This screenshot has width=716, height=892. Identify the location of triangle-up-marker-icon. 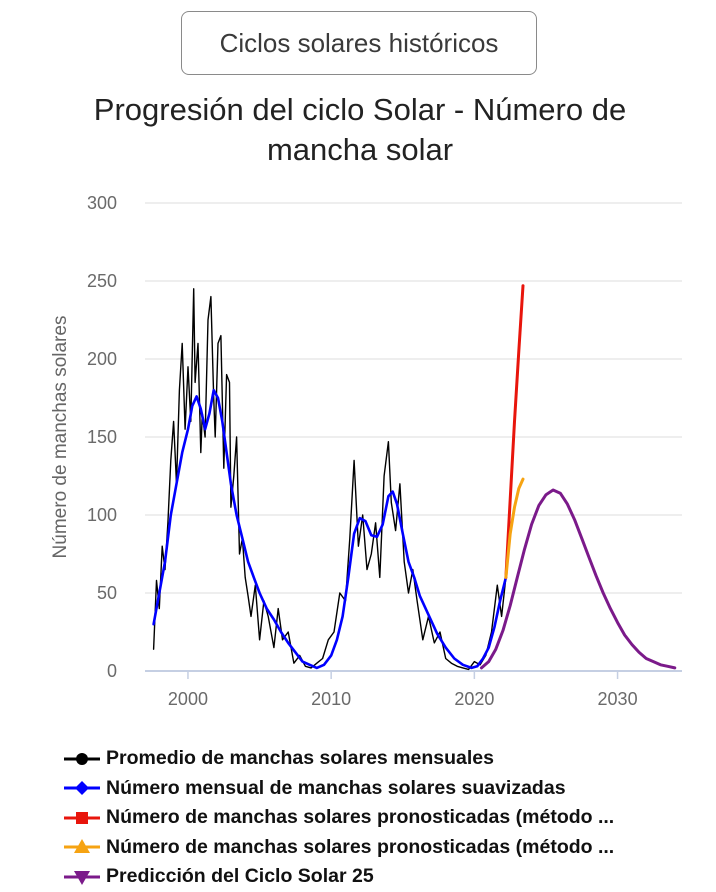
(82, 846).